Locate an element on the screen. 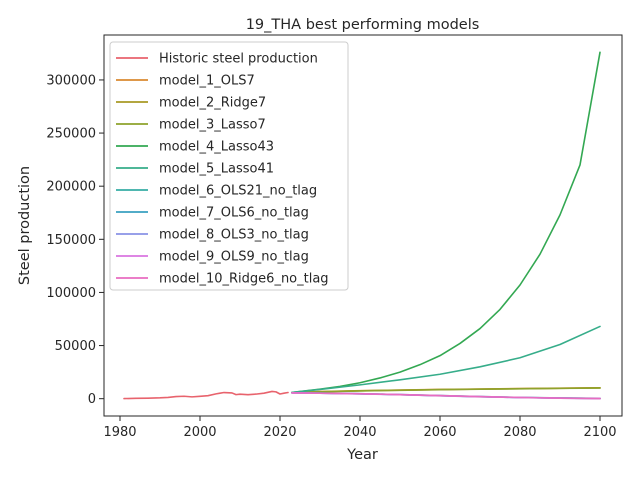 This screenshot has height=480, width=640. y-tick-label: 300000 is located at coordinates (71, 80).